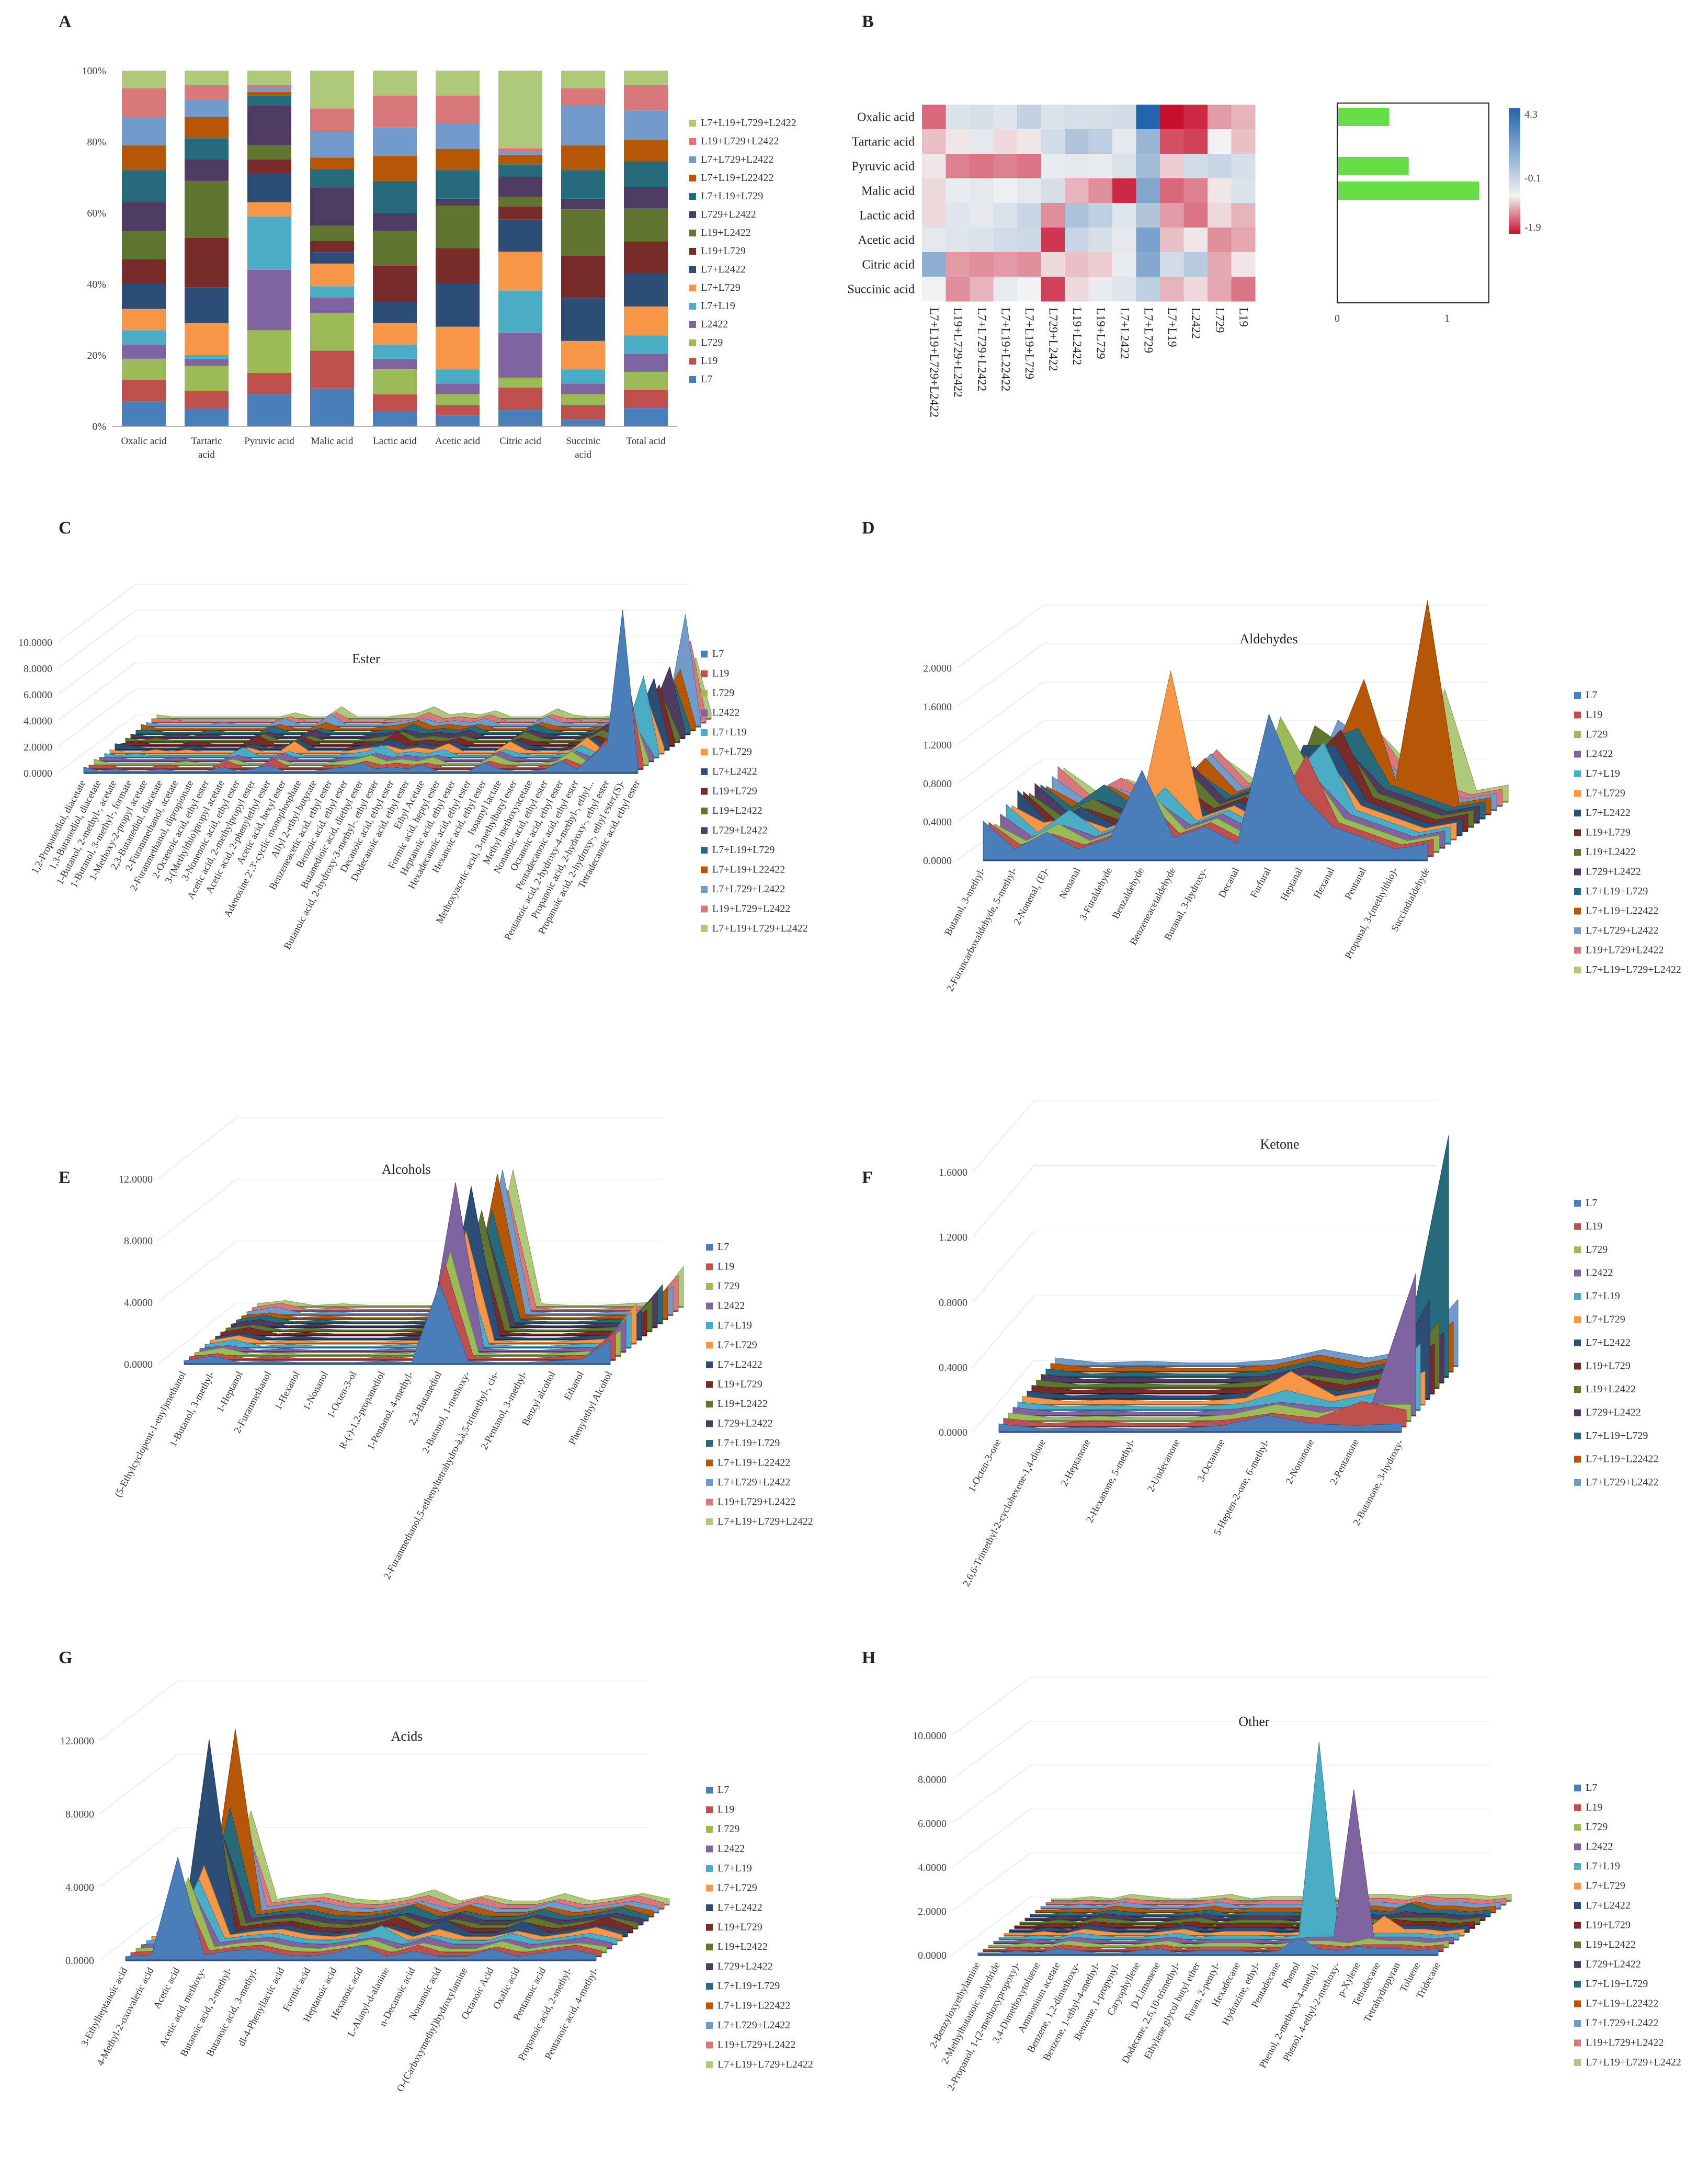  Describe the element at coordinates (932, 1911) in the screenshot. I see `y-tick-label: 2.0000` at that location.